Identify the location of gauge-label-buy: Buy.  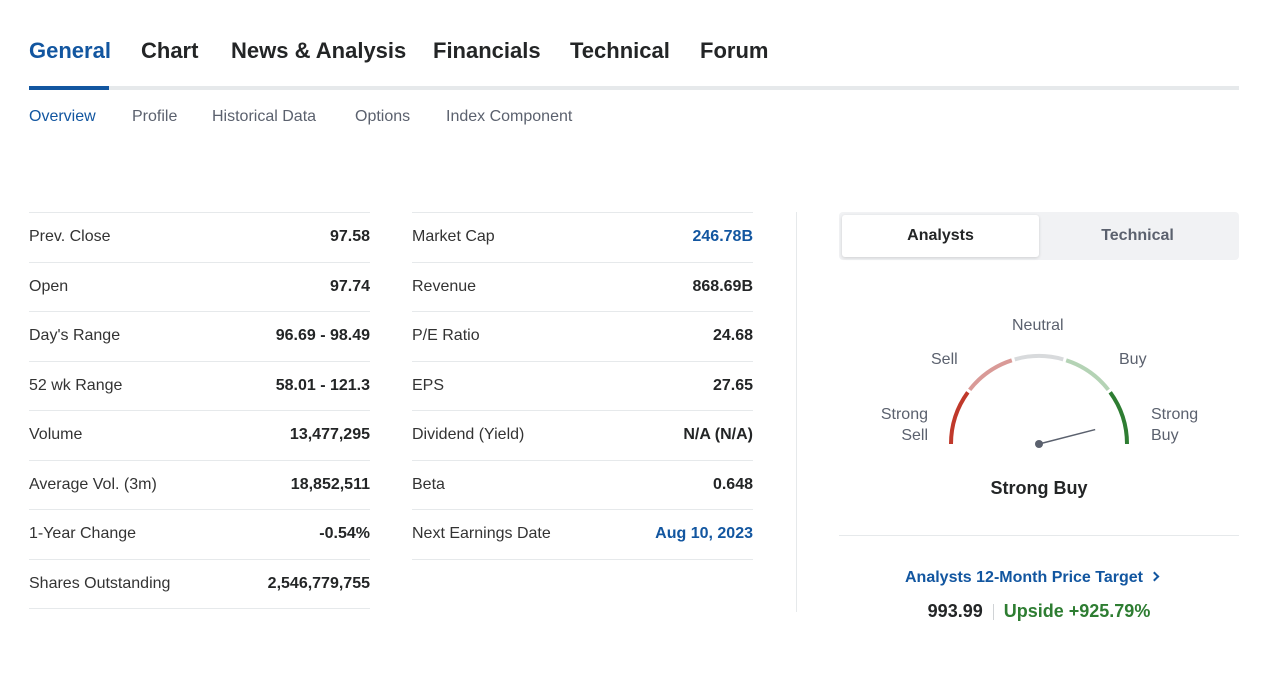
(1133, 359).